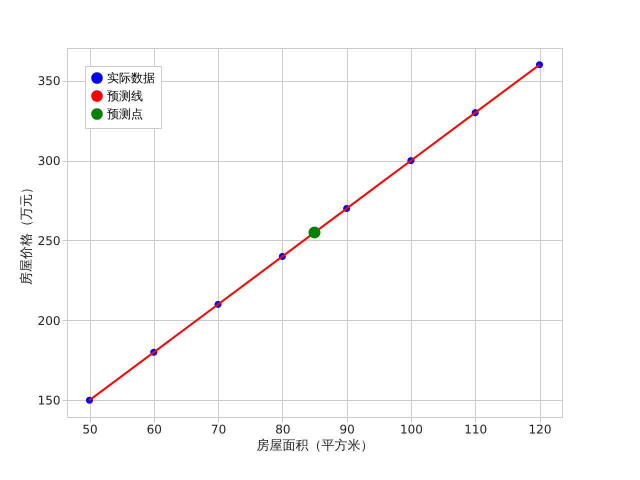 The height and width of the screenshot is (480, 640). Describe the element at coordinates (540, 429) in the screenshot. I see `x-tick-label: 120` at that location.